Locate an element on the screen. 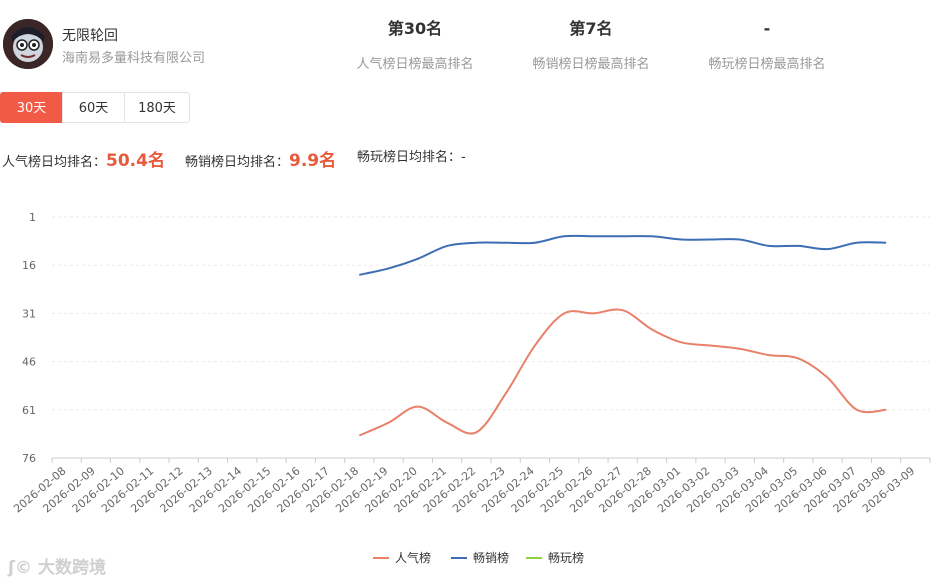  legend-sales: 畅销榜 is located at coordinates (480, 557).